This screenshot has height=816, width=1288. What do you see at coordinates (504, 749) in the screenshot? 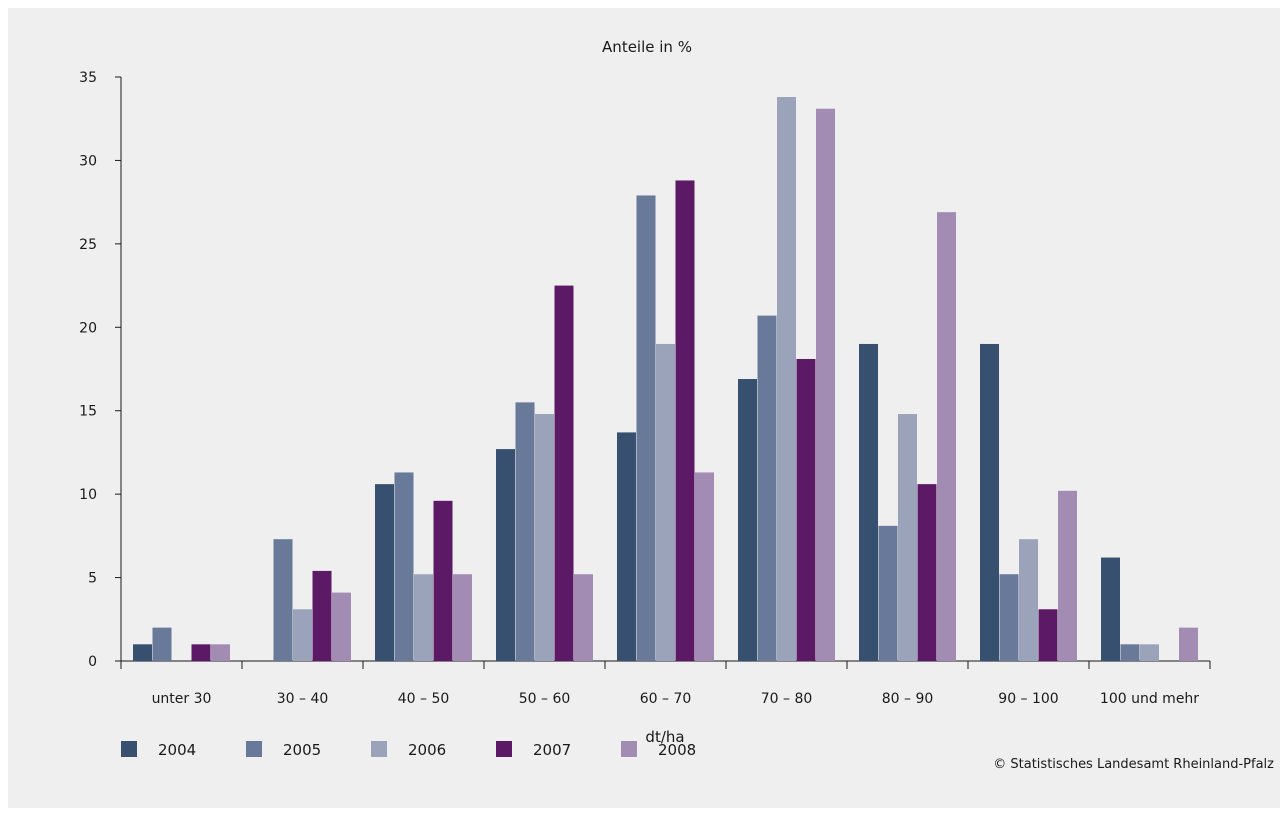
I see `legend-swatch-2007` at bounding box center [504, 749].